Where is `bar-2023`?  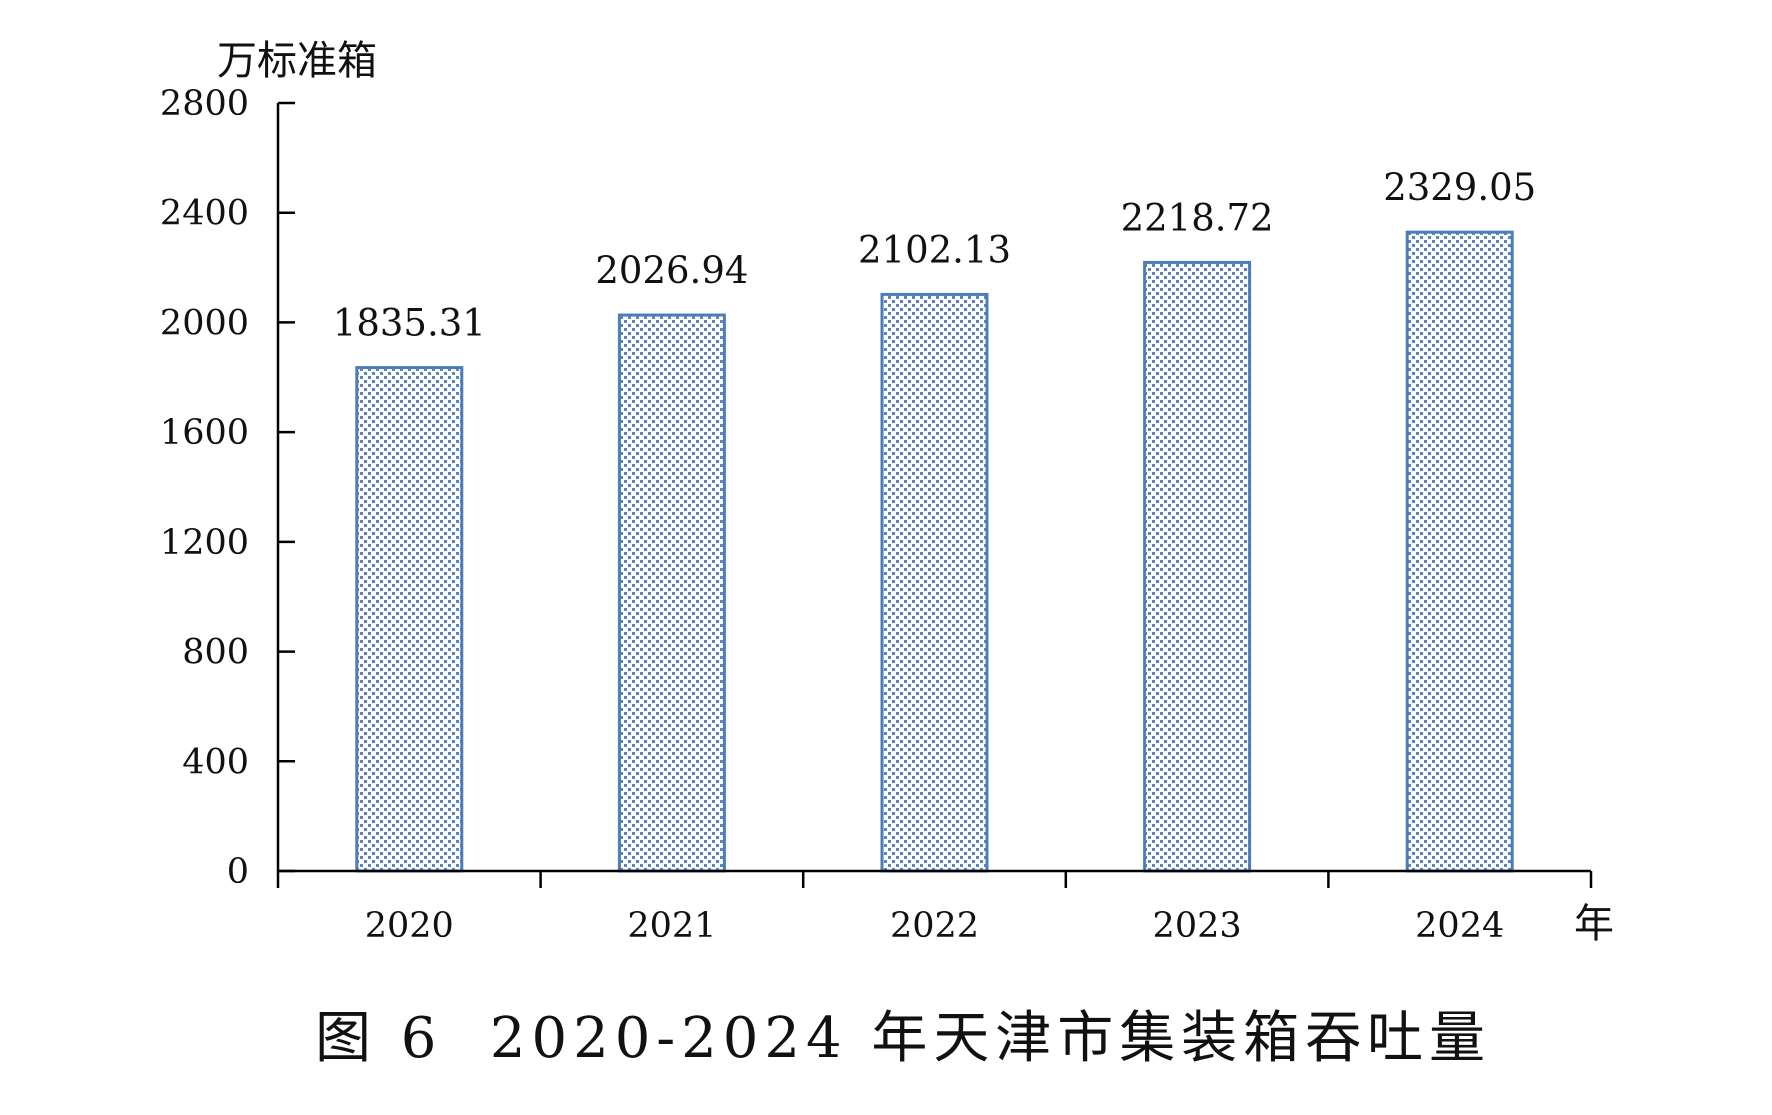 bar-2023 is located at coordinates (1197, 566).